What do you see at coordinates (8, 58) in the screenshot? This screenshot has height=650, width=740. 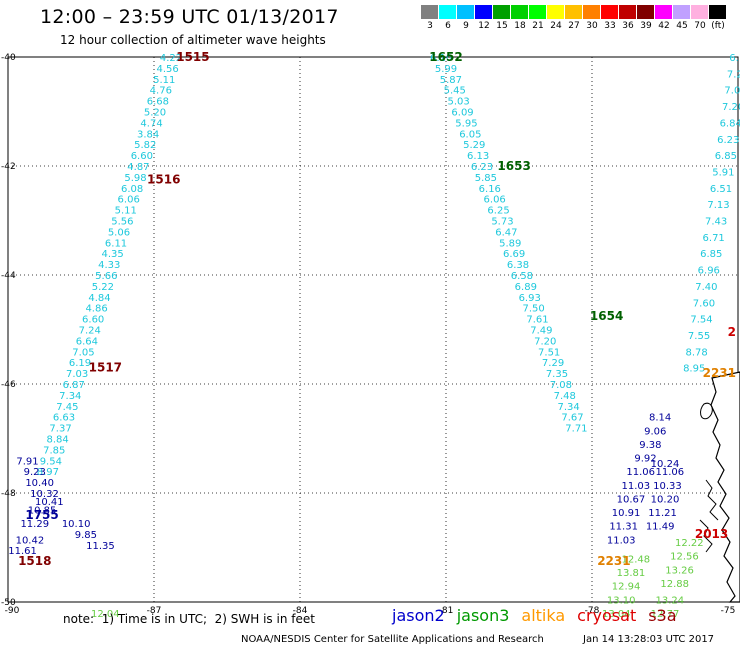 I see `lat-tick-label: -40` at bounding box center [8, 58].